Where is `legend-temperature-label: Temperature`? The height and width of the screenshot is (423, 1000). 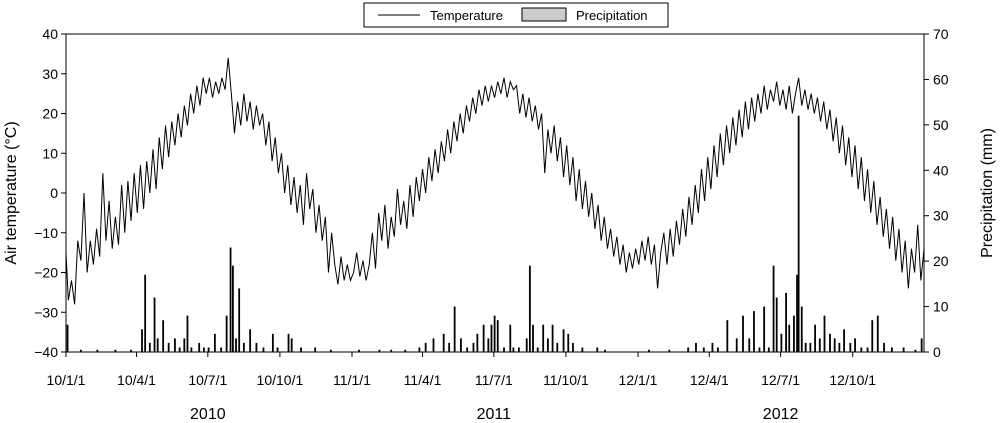
legend-temperature-label: Temperature is located at coordinates (466, 15).